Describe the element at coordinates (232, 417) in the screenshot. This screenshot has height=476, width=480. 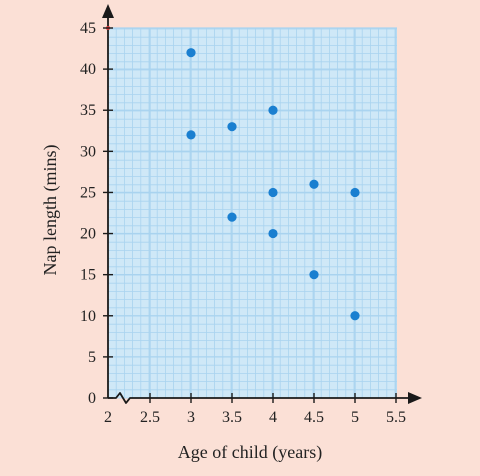
I see `x-tick-label: 3.5` at that location.